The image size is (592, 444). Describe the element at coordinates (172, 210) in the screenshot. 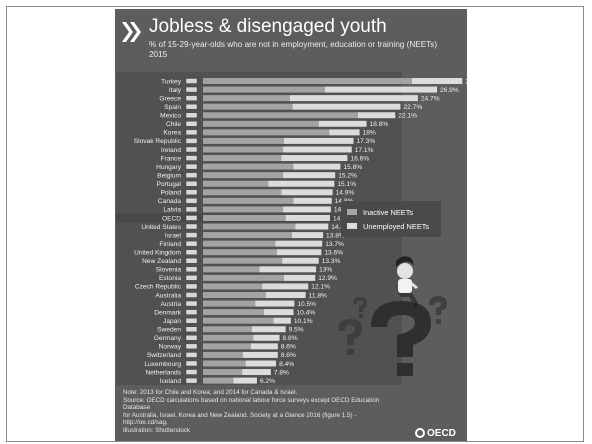

I see `country-tick-label: Latvia` at that location.